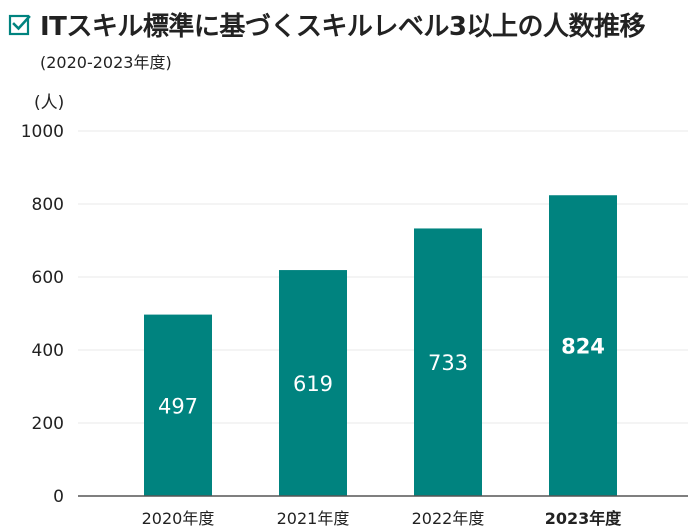 Image resolution: width=690 pixels, height=531 pixels. Describe the element at coordinates (48, 205) in the screenshot. I see `y-tick-label: 800` at that location.